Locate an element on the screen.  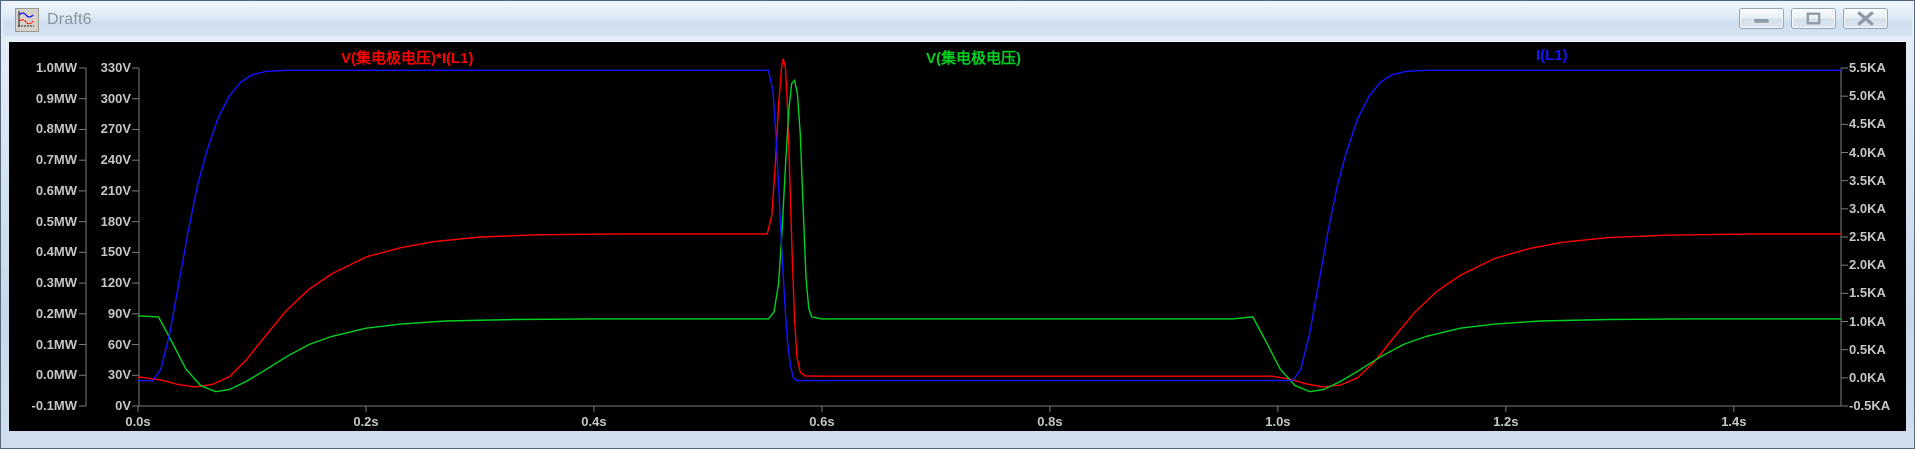
power-axis-label: 1.0MW is located at coordinates (56, 67).